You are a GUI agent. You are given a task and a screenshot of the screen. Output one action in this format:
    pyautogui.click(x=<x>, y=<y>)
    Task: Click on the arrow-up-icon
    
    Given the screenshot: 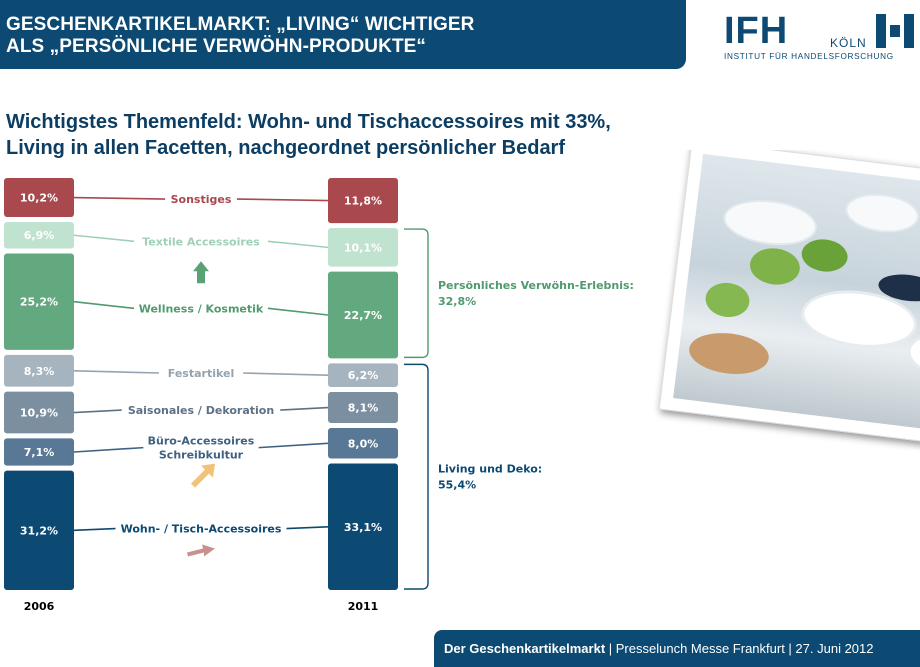 What is the action you would take?
    pyautogui.click(x=201, y=272)
    